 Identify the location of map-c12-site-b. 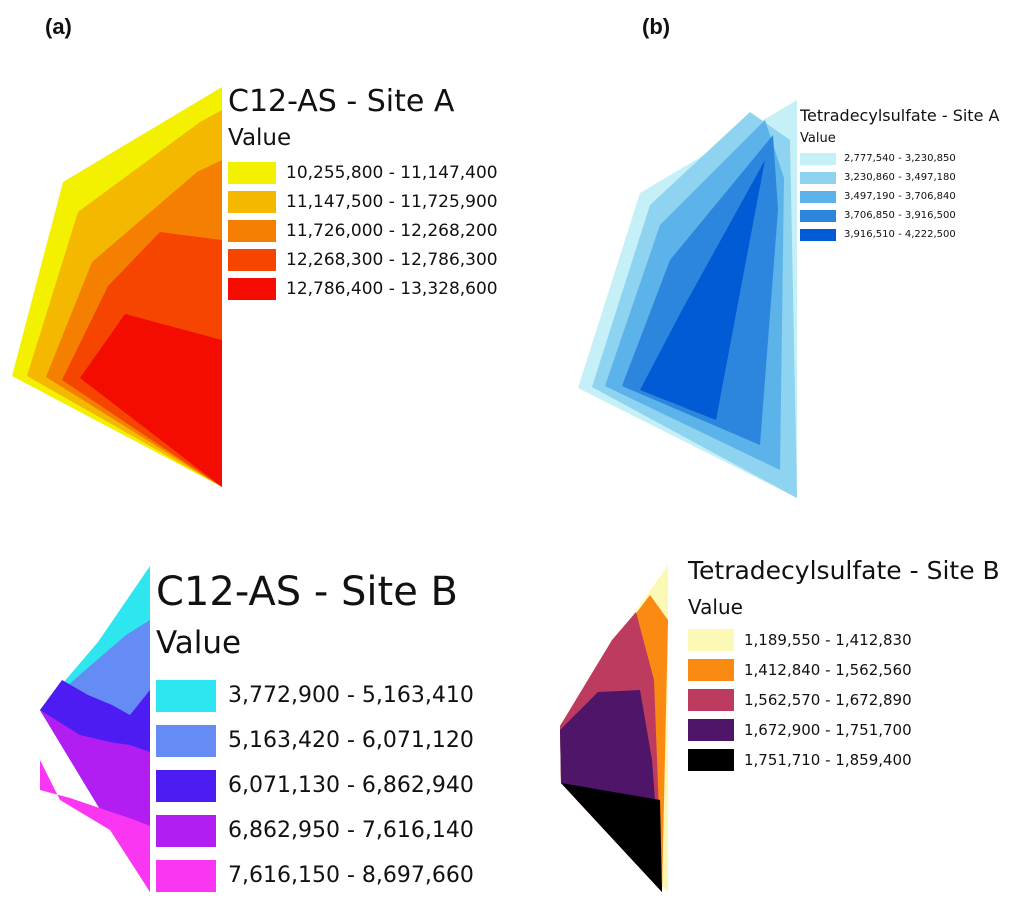
(95, 729).